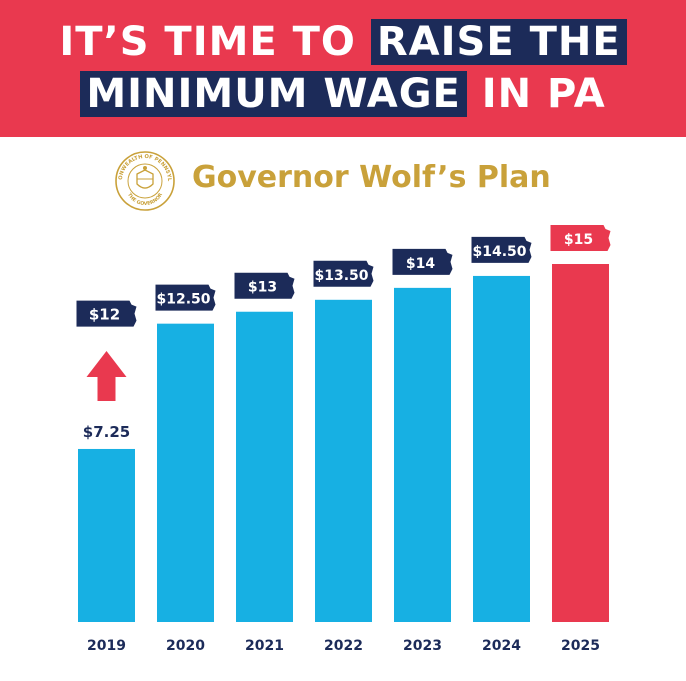 This screenshot has width=686, height=681. Describe the element at coordinates (264, 646) in the screenshot. I see `tick-label-2021: 2021` at that location.